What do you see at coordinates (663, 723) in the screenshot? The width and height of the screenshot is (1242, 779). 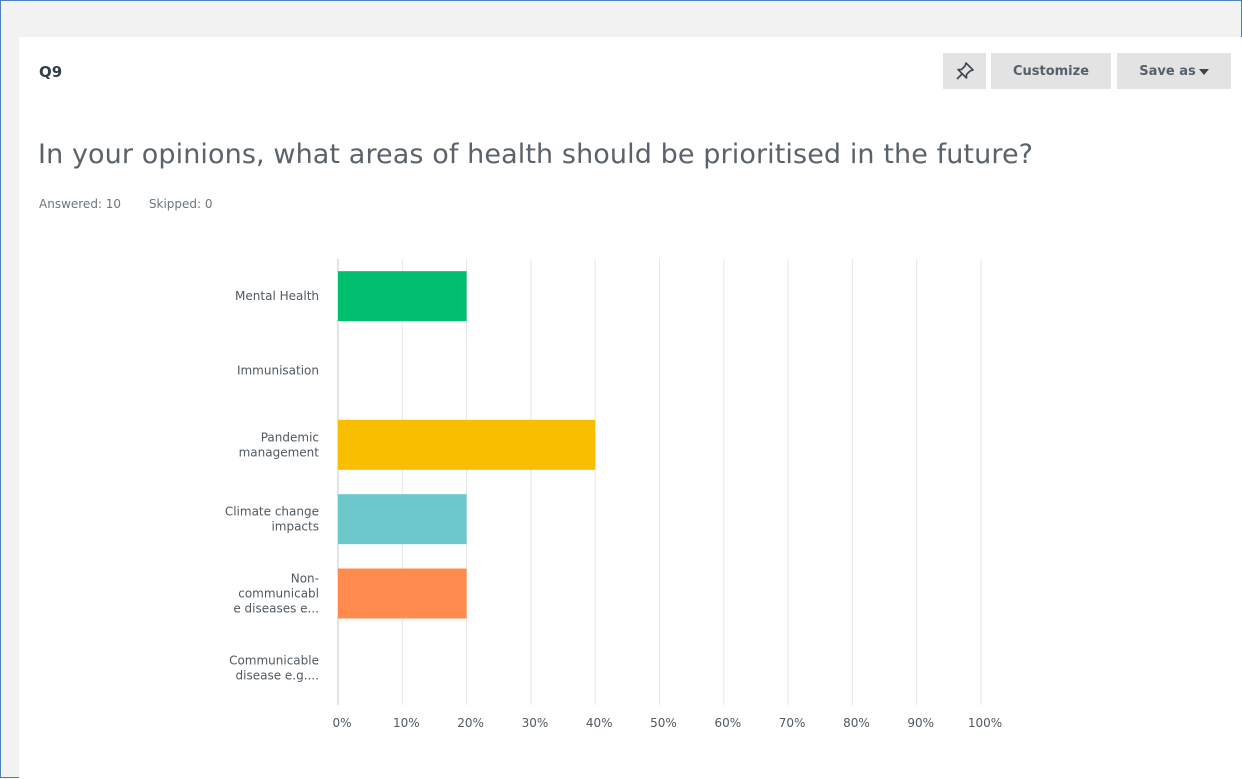 I see `x-tick-label: 50%` at bounding box center [663, 723].